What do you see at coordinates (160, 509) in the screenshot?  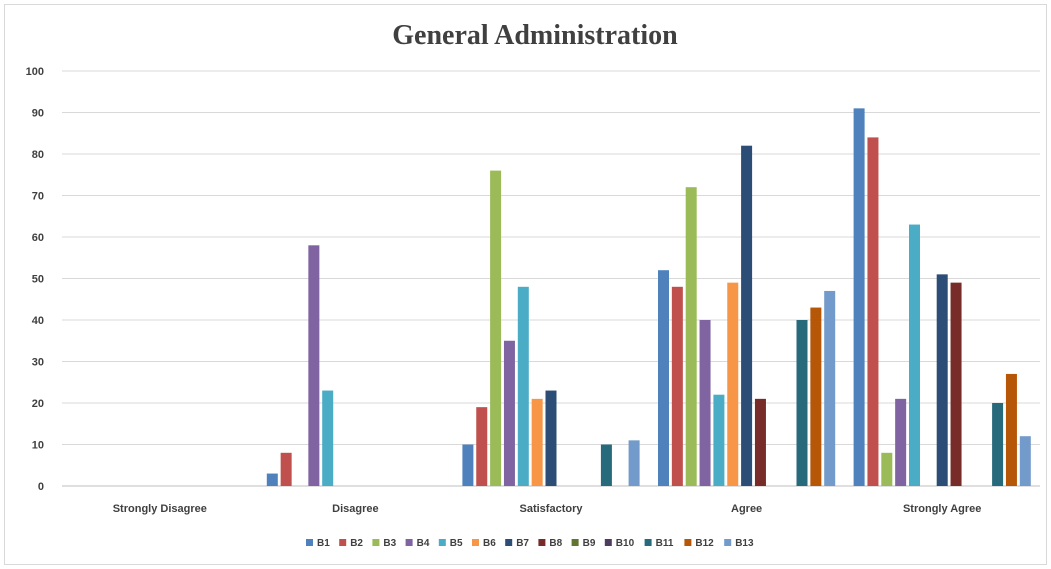 I see `x-category-label: Strongly Disagree` at bounding box center [160, 509].